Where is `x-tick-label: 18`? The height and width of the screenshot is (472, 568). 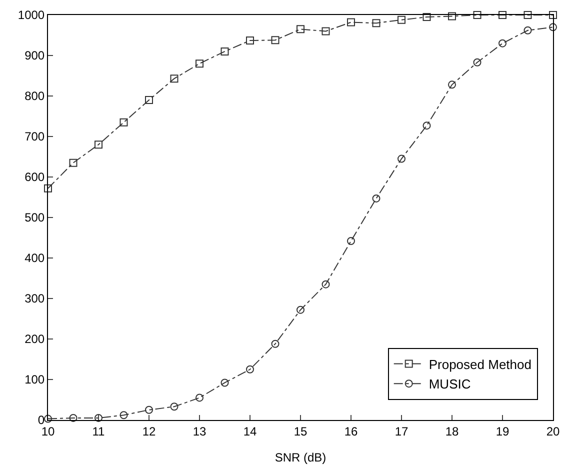
x-tick-label: 18 is located at coordinates (452, 431).